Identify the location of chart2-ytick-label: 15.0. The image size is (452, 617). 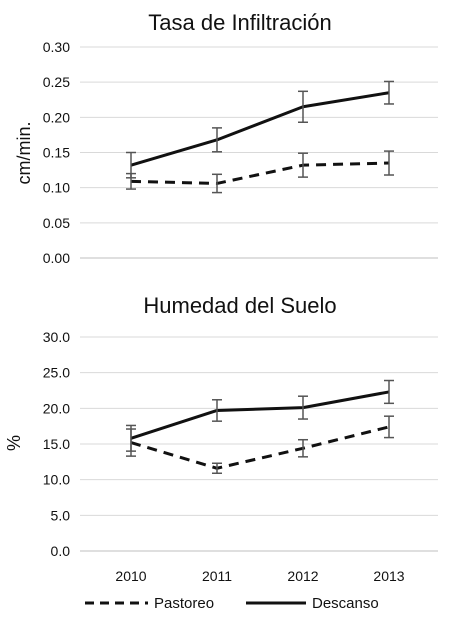
(56, 444).